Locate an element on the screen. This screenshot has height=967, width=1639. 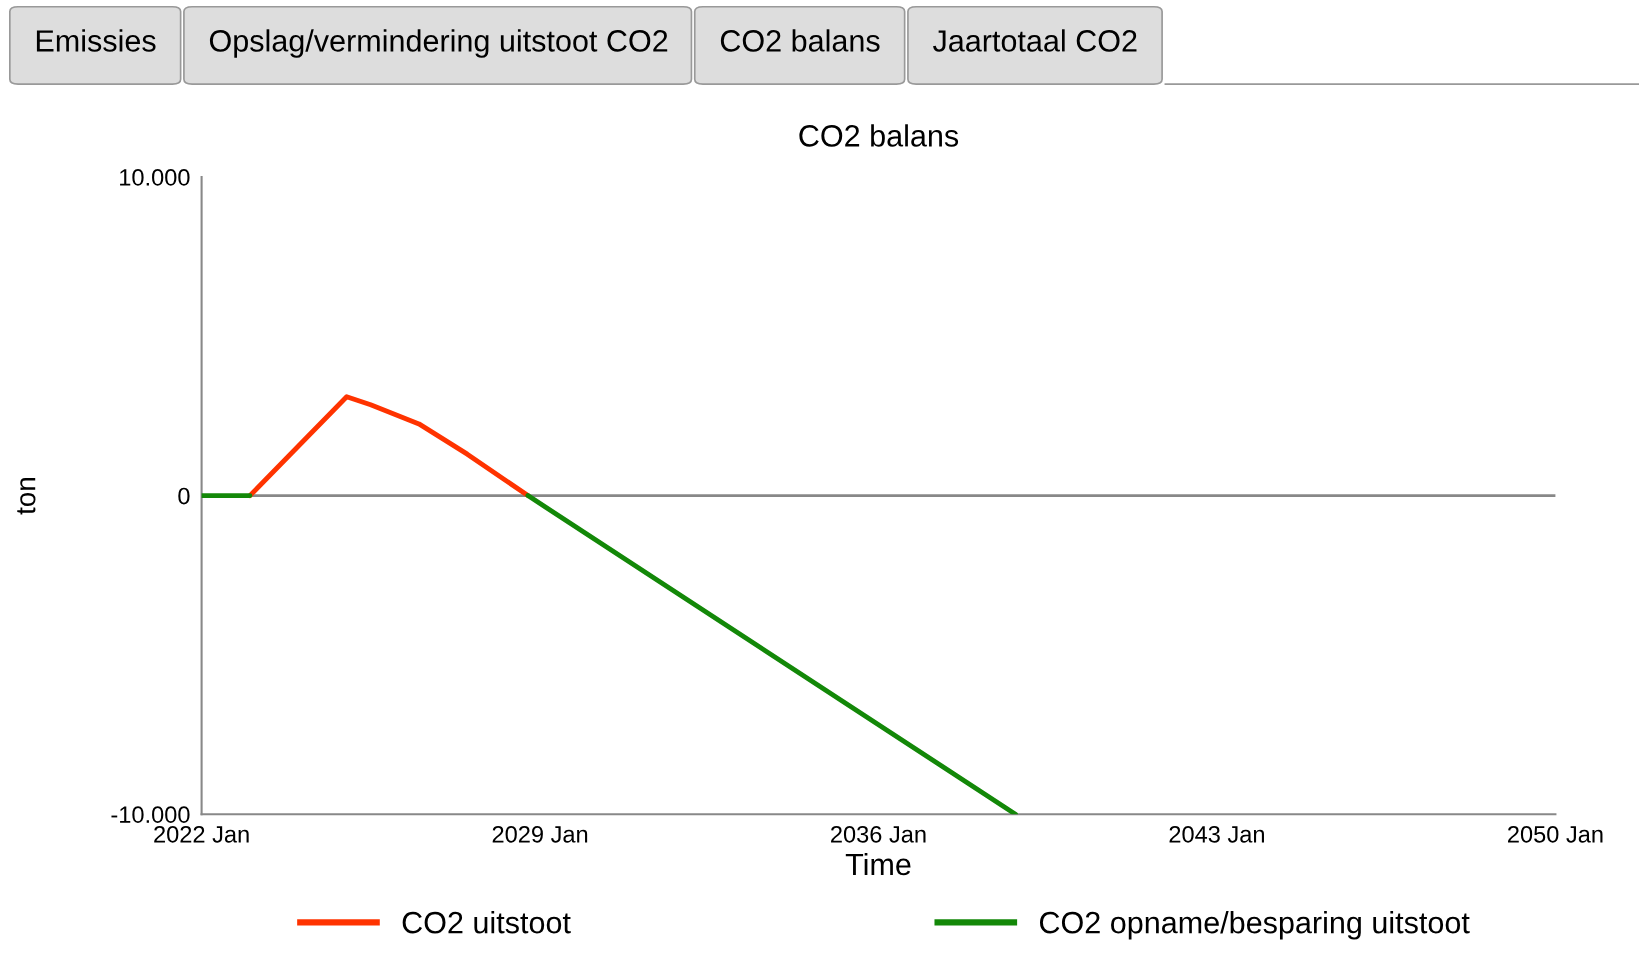
x-tick-label: 2043 Jan is located at coordinates (1216, 834).